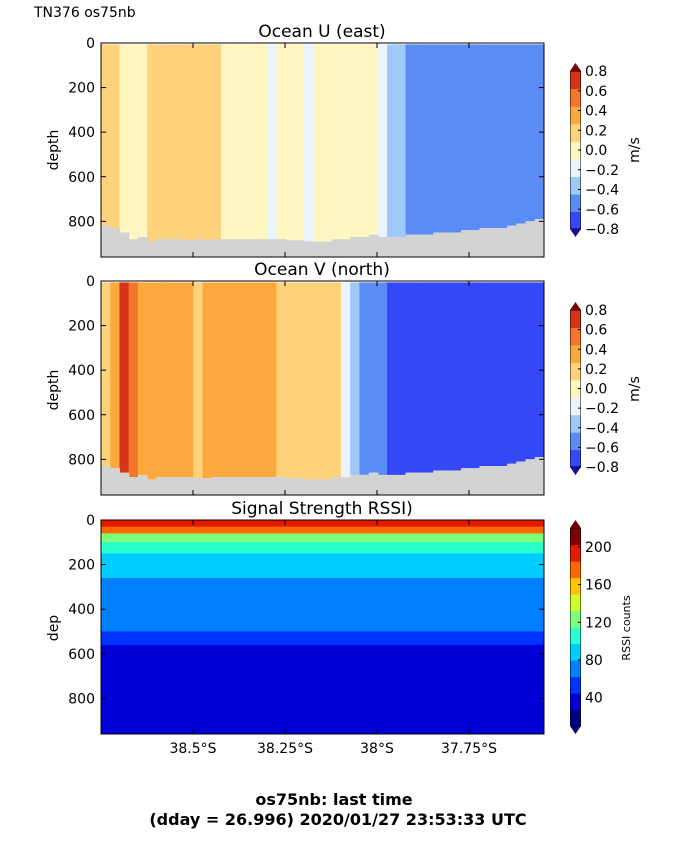 This screenshot has height=855, width=675. I want to click on colorbar-tick-label: 40, so click(594, 699).